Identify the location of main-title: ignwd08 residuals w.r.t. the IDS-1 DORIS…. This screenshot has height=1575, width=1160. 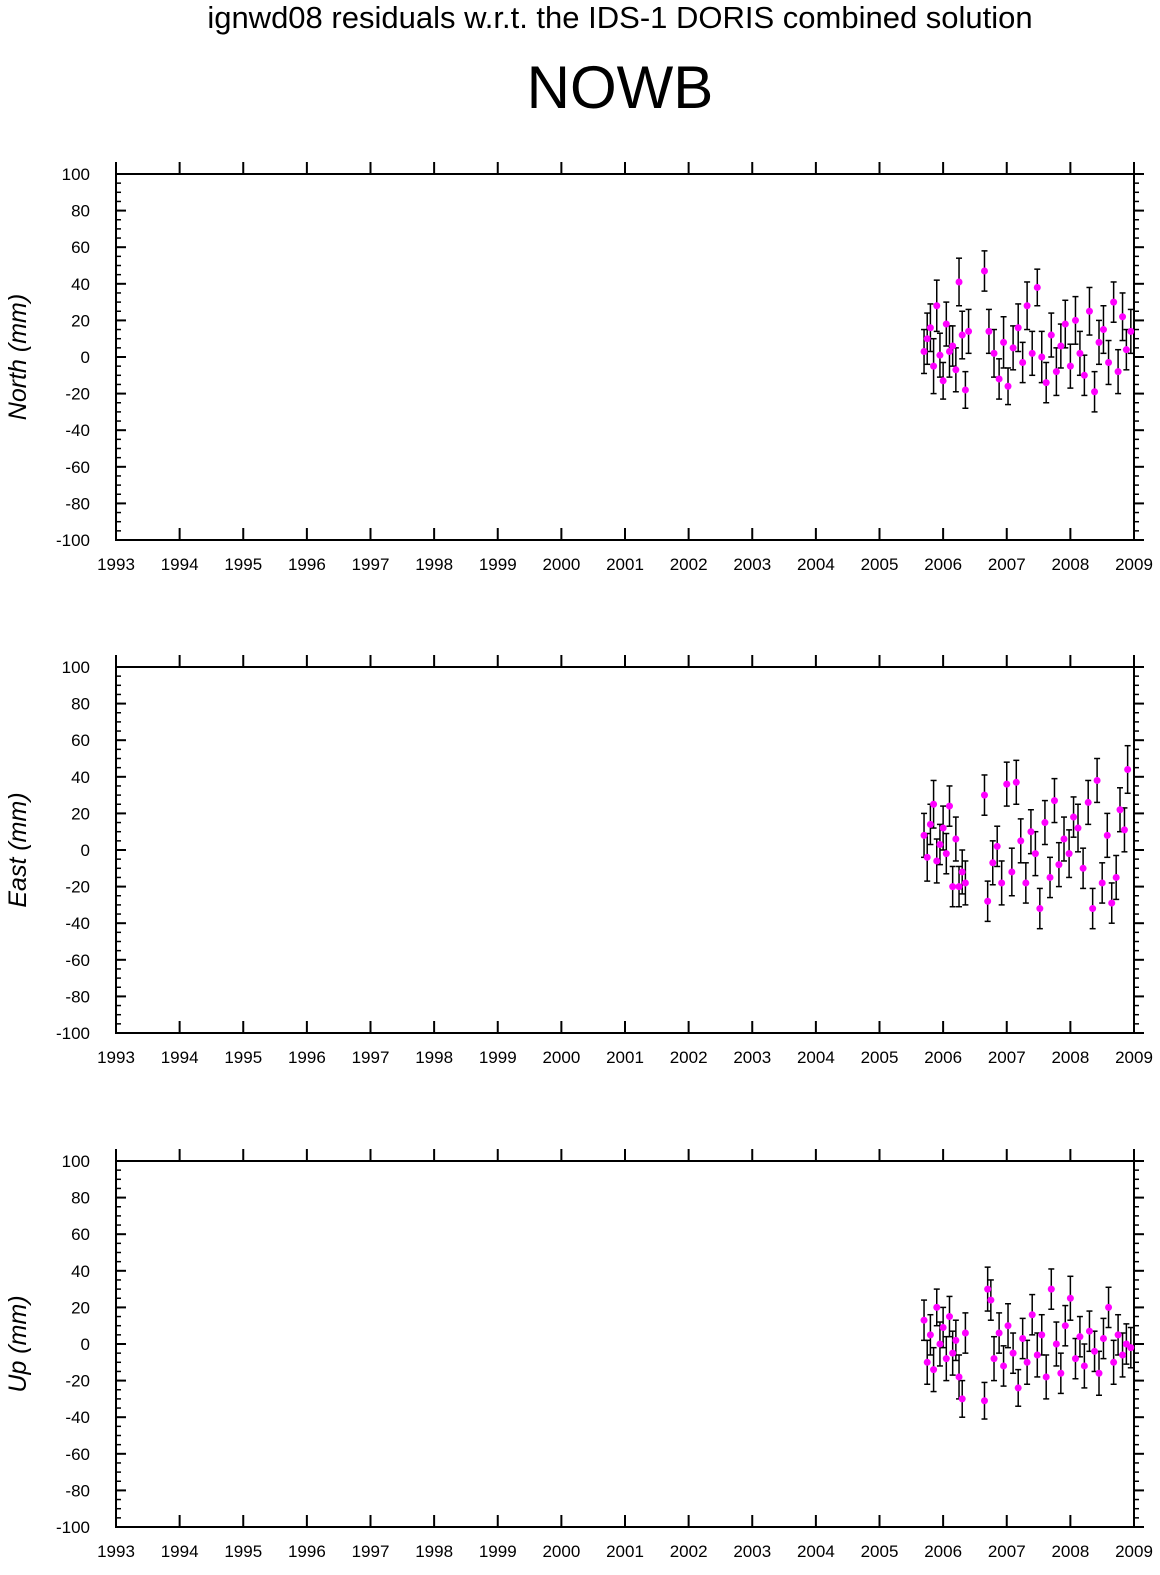
(620, 17).